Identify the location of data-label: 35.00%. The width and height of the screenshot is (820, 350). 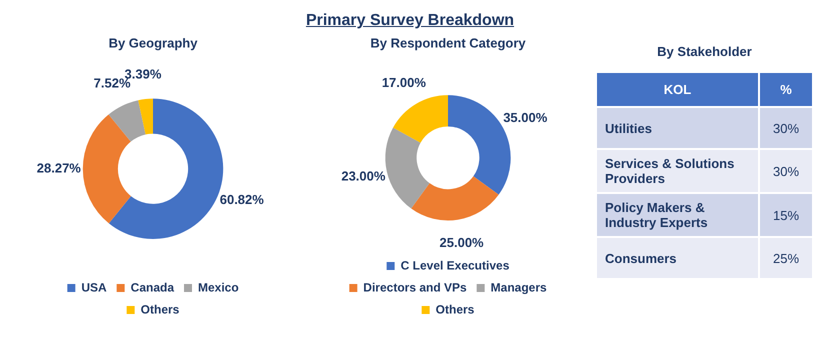
(525, 118).